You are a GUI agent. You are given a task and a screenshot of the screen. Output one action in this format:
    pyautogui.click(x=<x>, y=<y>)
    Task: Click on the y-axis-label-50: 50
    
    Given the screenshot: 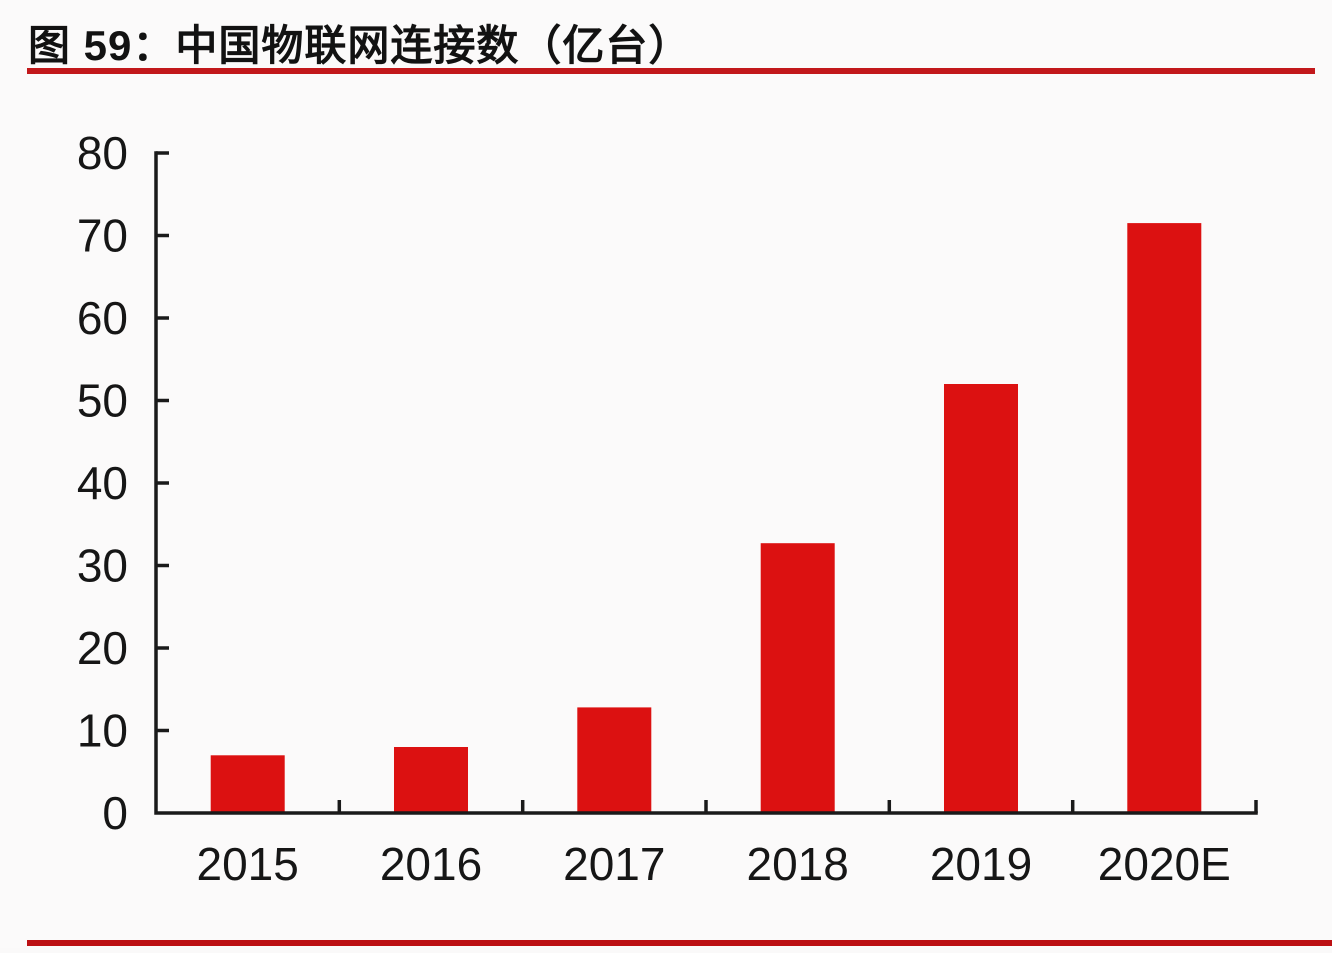 What is the action you would take?
    pyautogui.click(x=102, y=401)
    